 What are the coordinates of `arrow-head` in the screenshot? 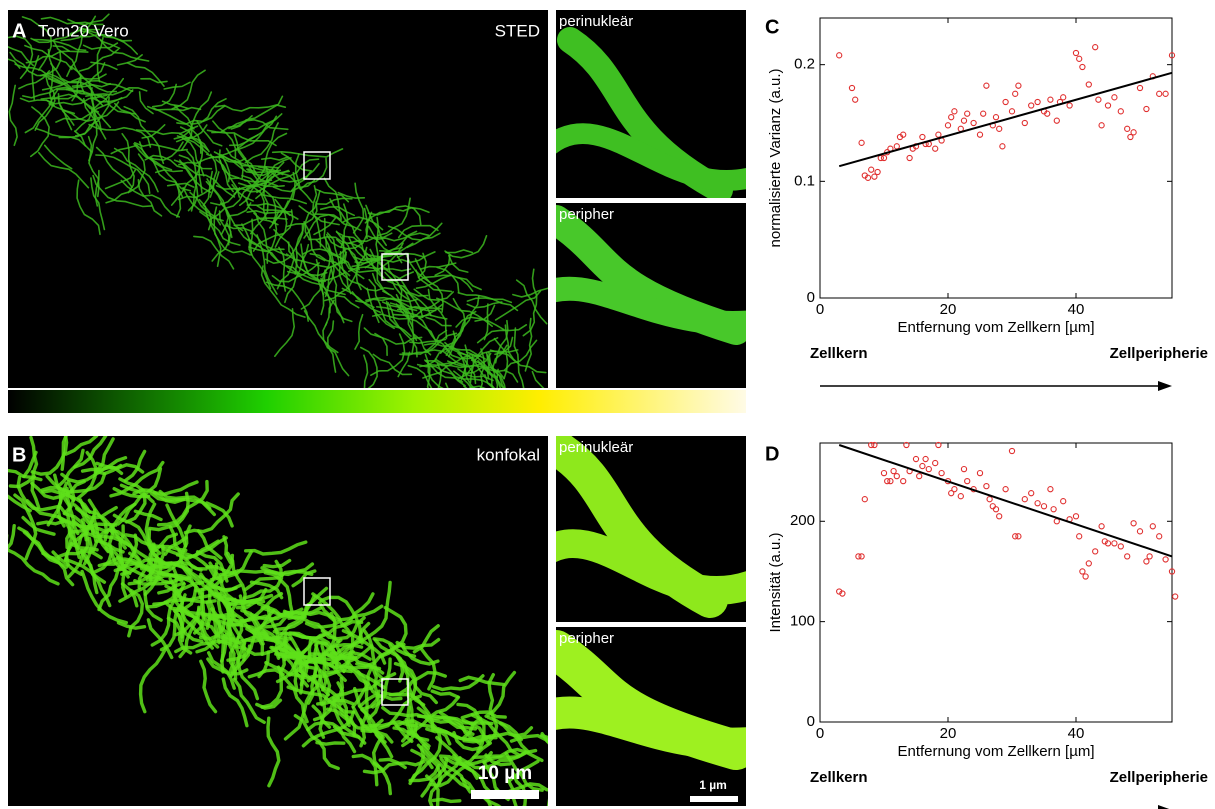 It's located at (1164, 807).